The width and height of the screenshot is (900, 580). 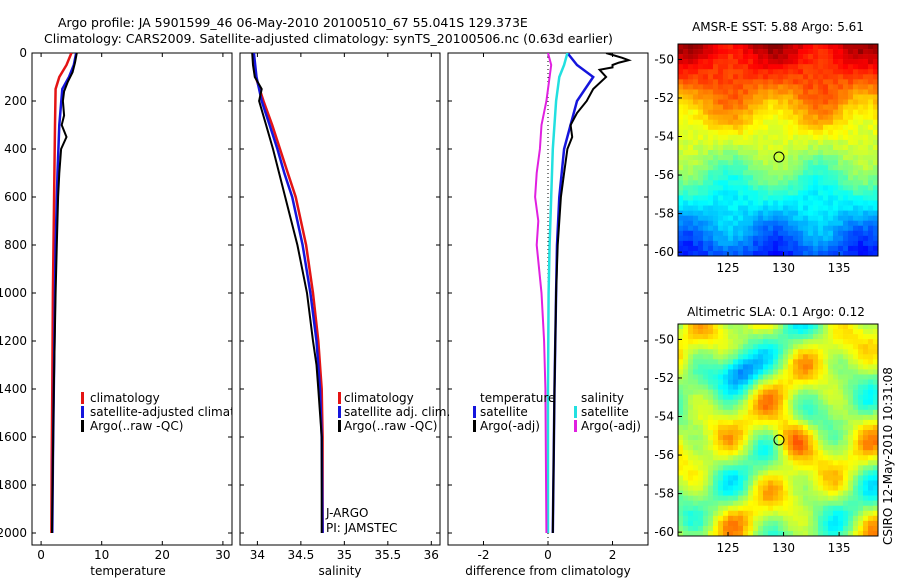 I want to click on diff-salinity-argo-line, so click(x=543, y=293).